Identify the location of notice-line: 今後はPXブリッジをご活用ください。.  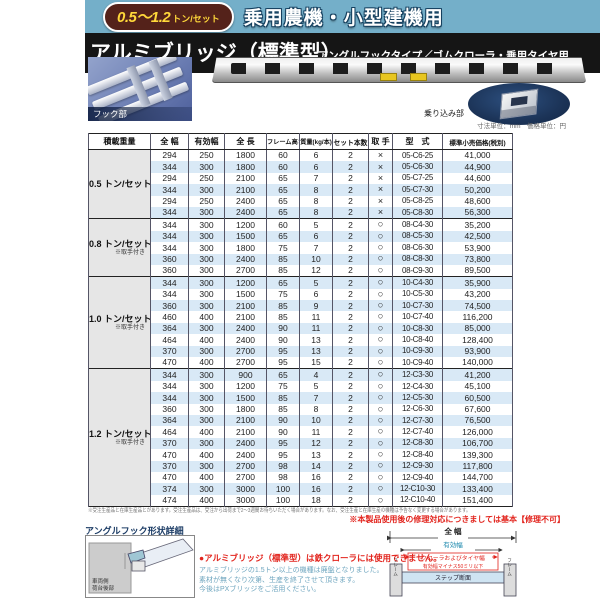
(260, 589).